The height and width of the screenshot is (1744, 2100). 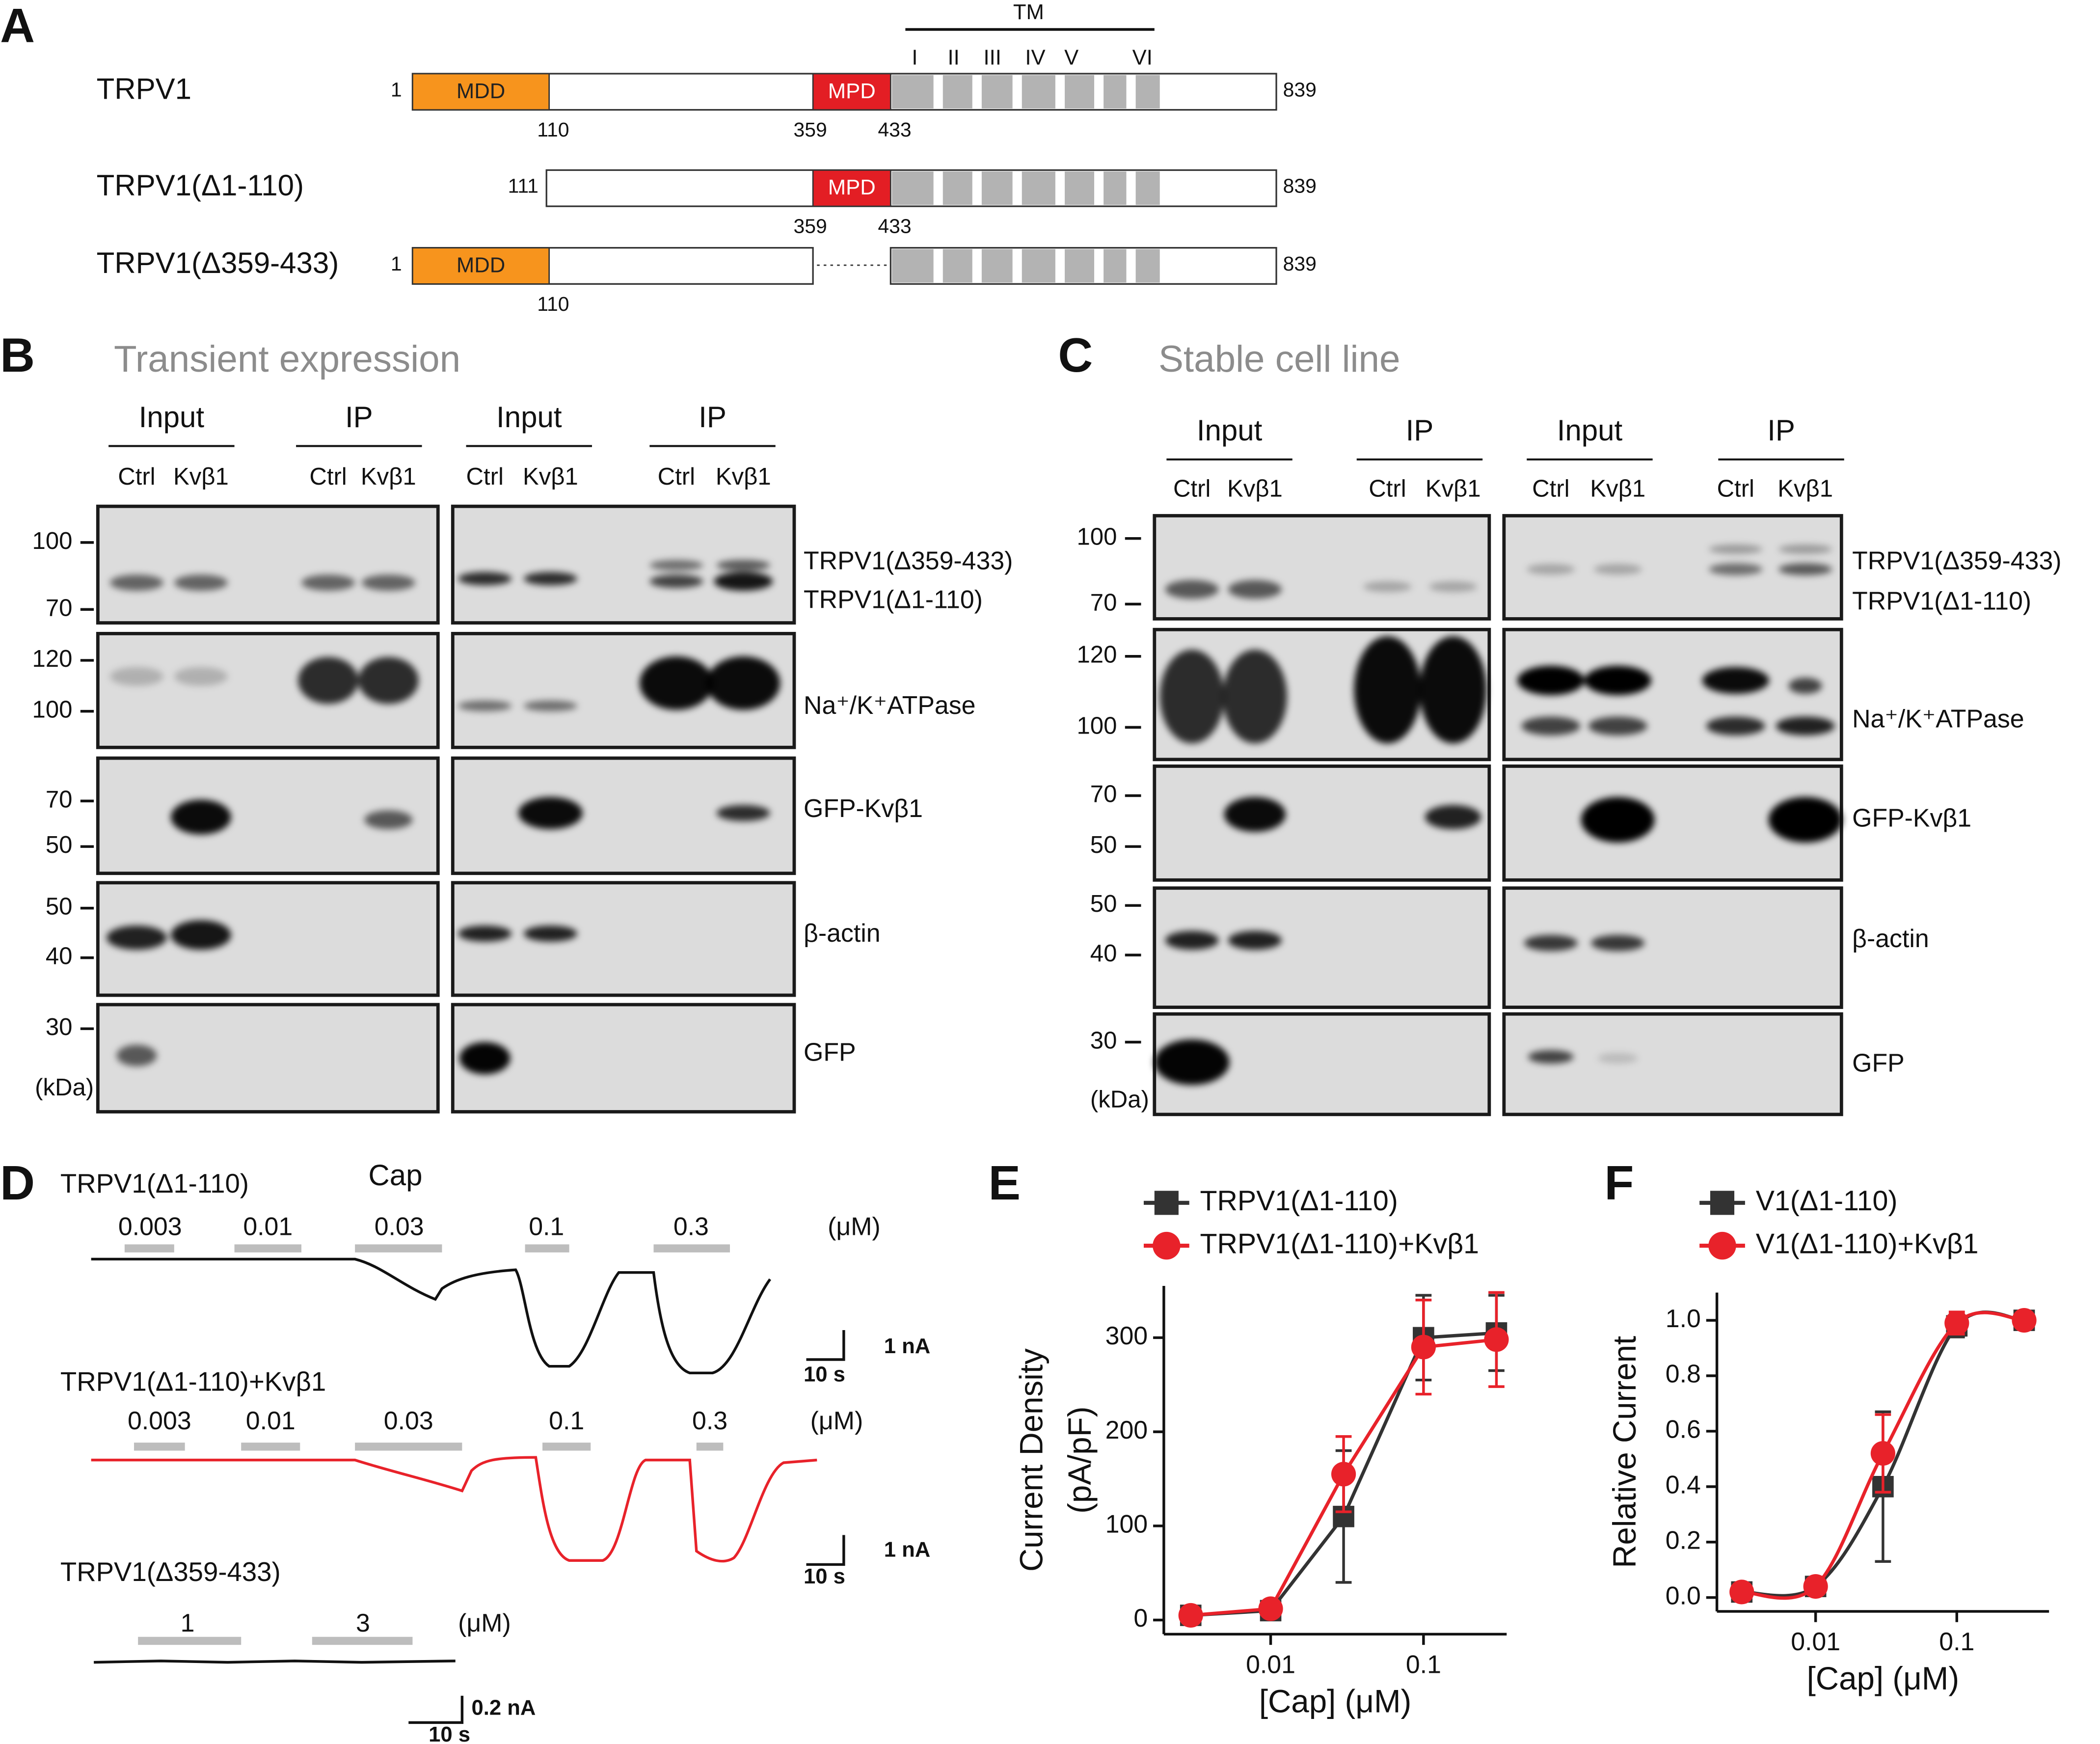 I want to click on band-label: TRPV1(Δ1-110), so click(x=893, y=599).